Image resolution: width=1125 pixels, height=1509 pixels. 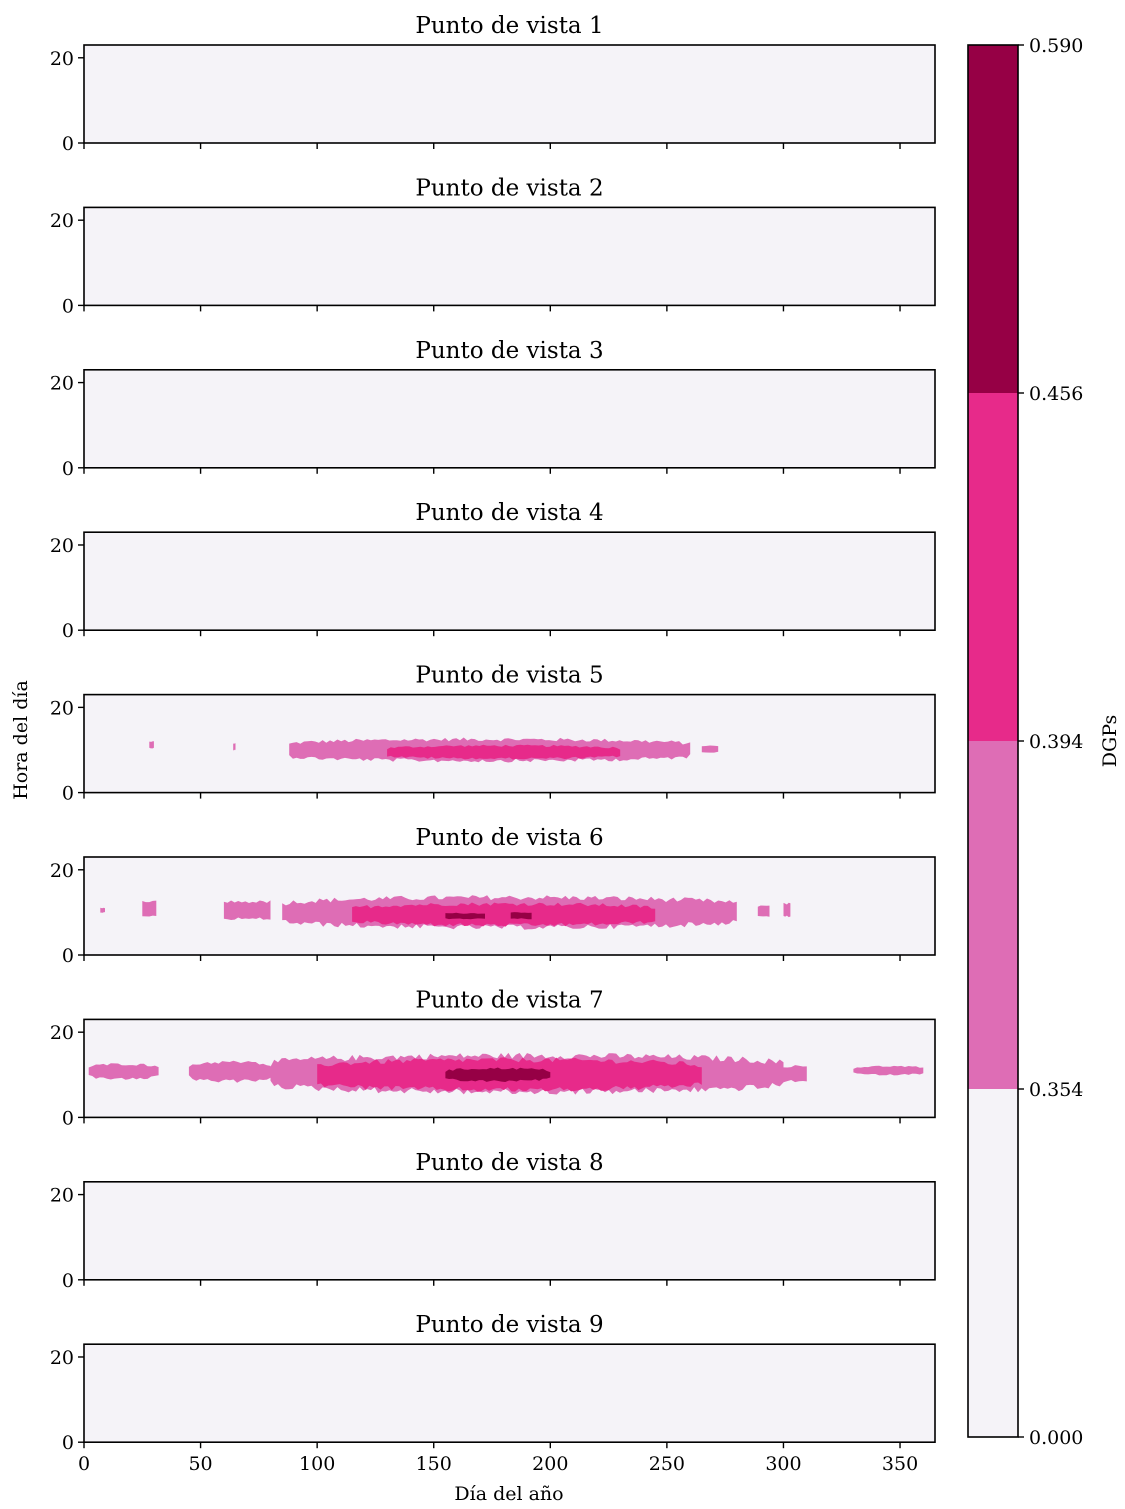 I want to click on panel-title: Punto de vista 3, so click(x=509, y=351).